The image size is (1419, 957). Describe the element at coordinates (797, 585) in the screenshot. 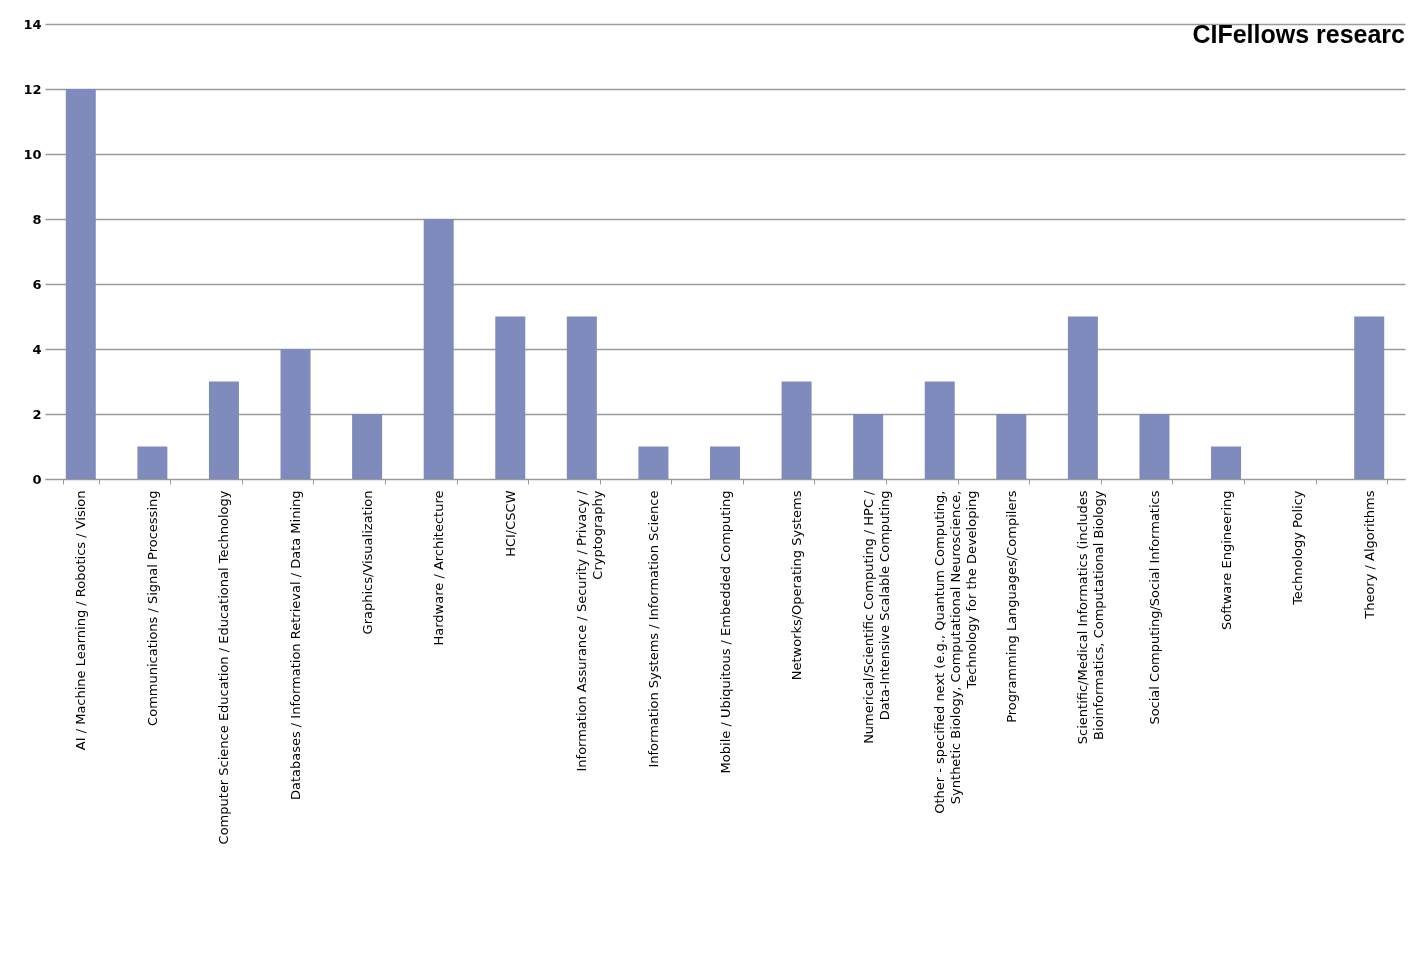

I see `x-tick-label: Networks/Operating Systems` at that location.